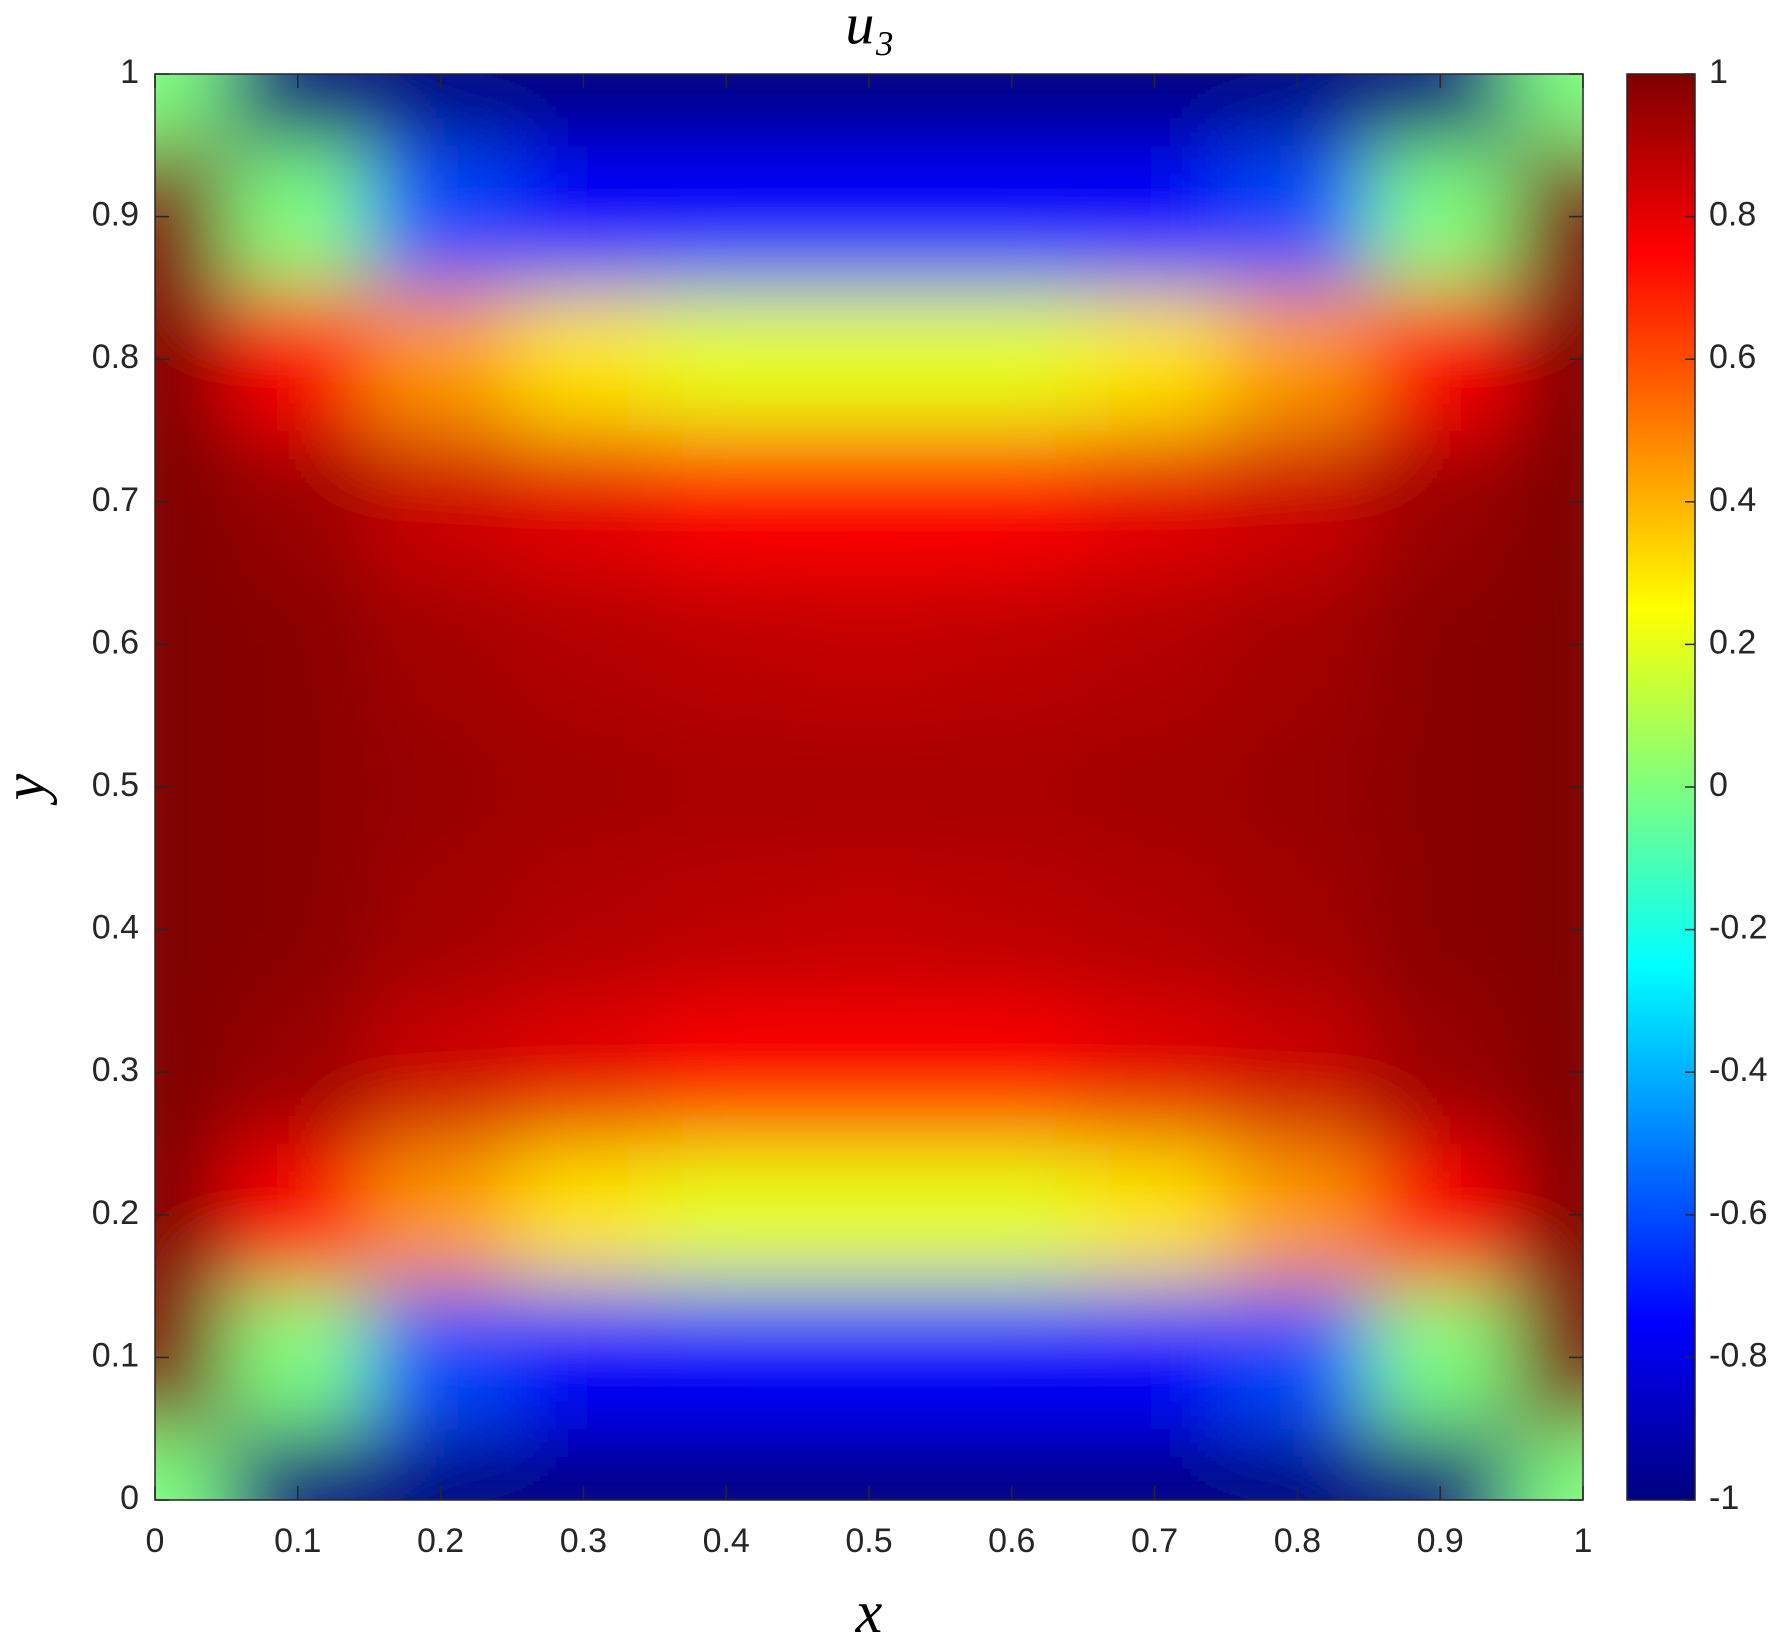  I want to click on x-tick-label: 0.1, so click(297, 1541).